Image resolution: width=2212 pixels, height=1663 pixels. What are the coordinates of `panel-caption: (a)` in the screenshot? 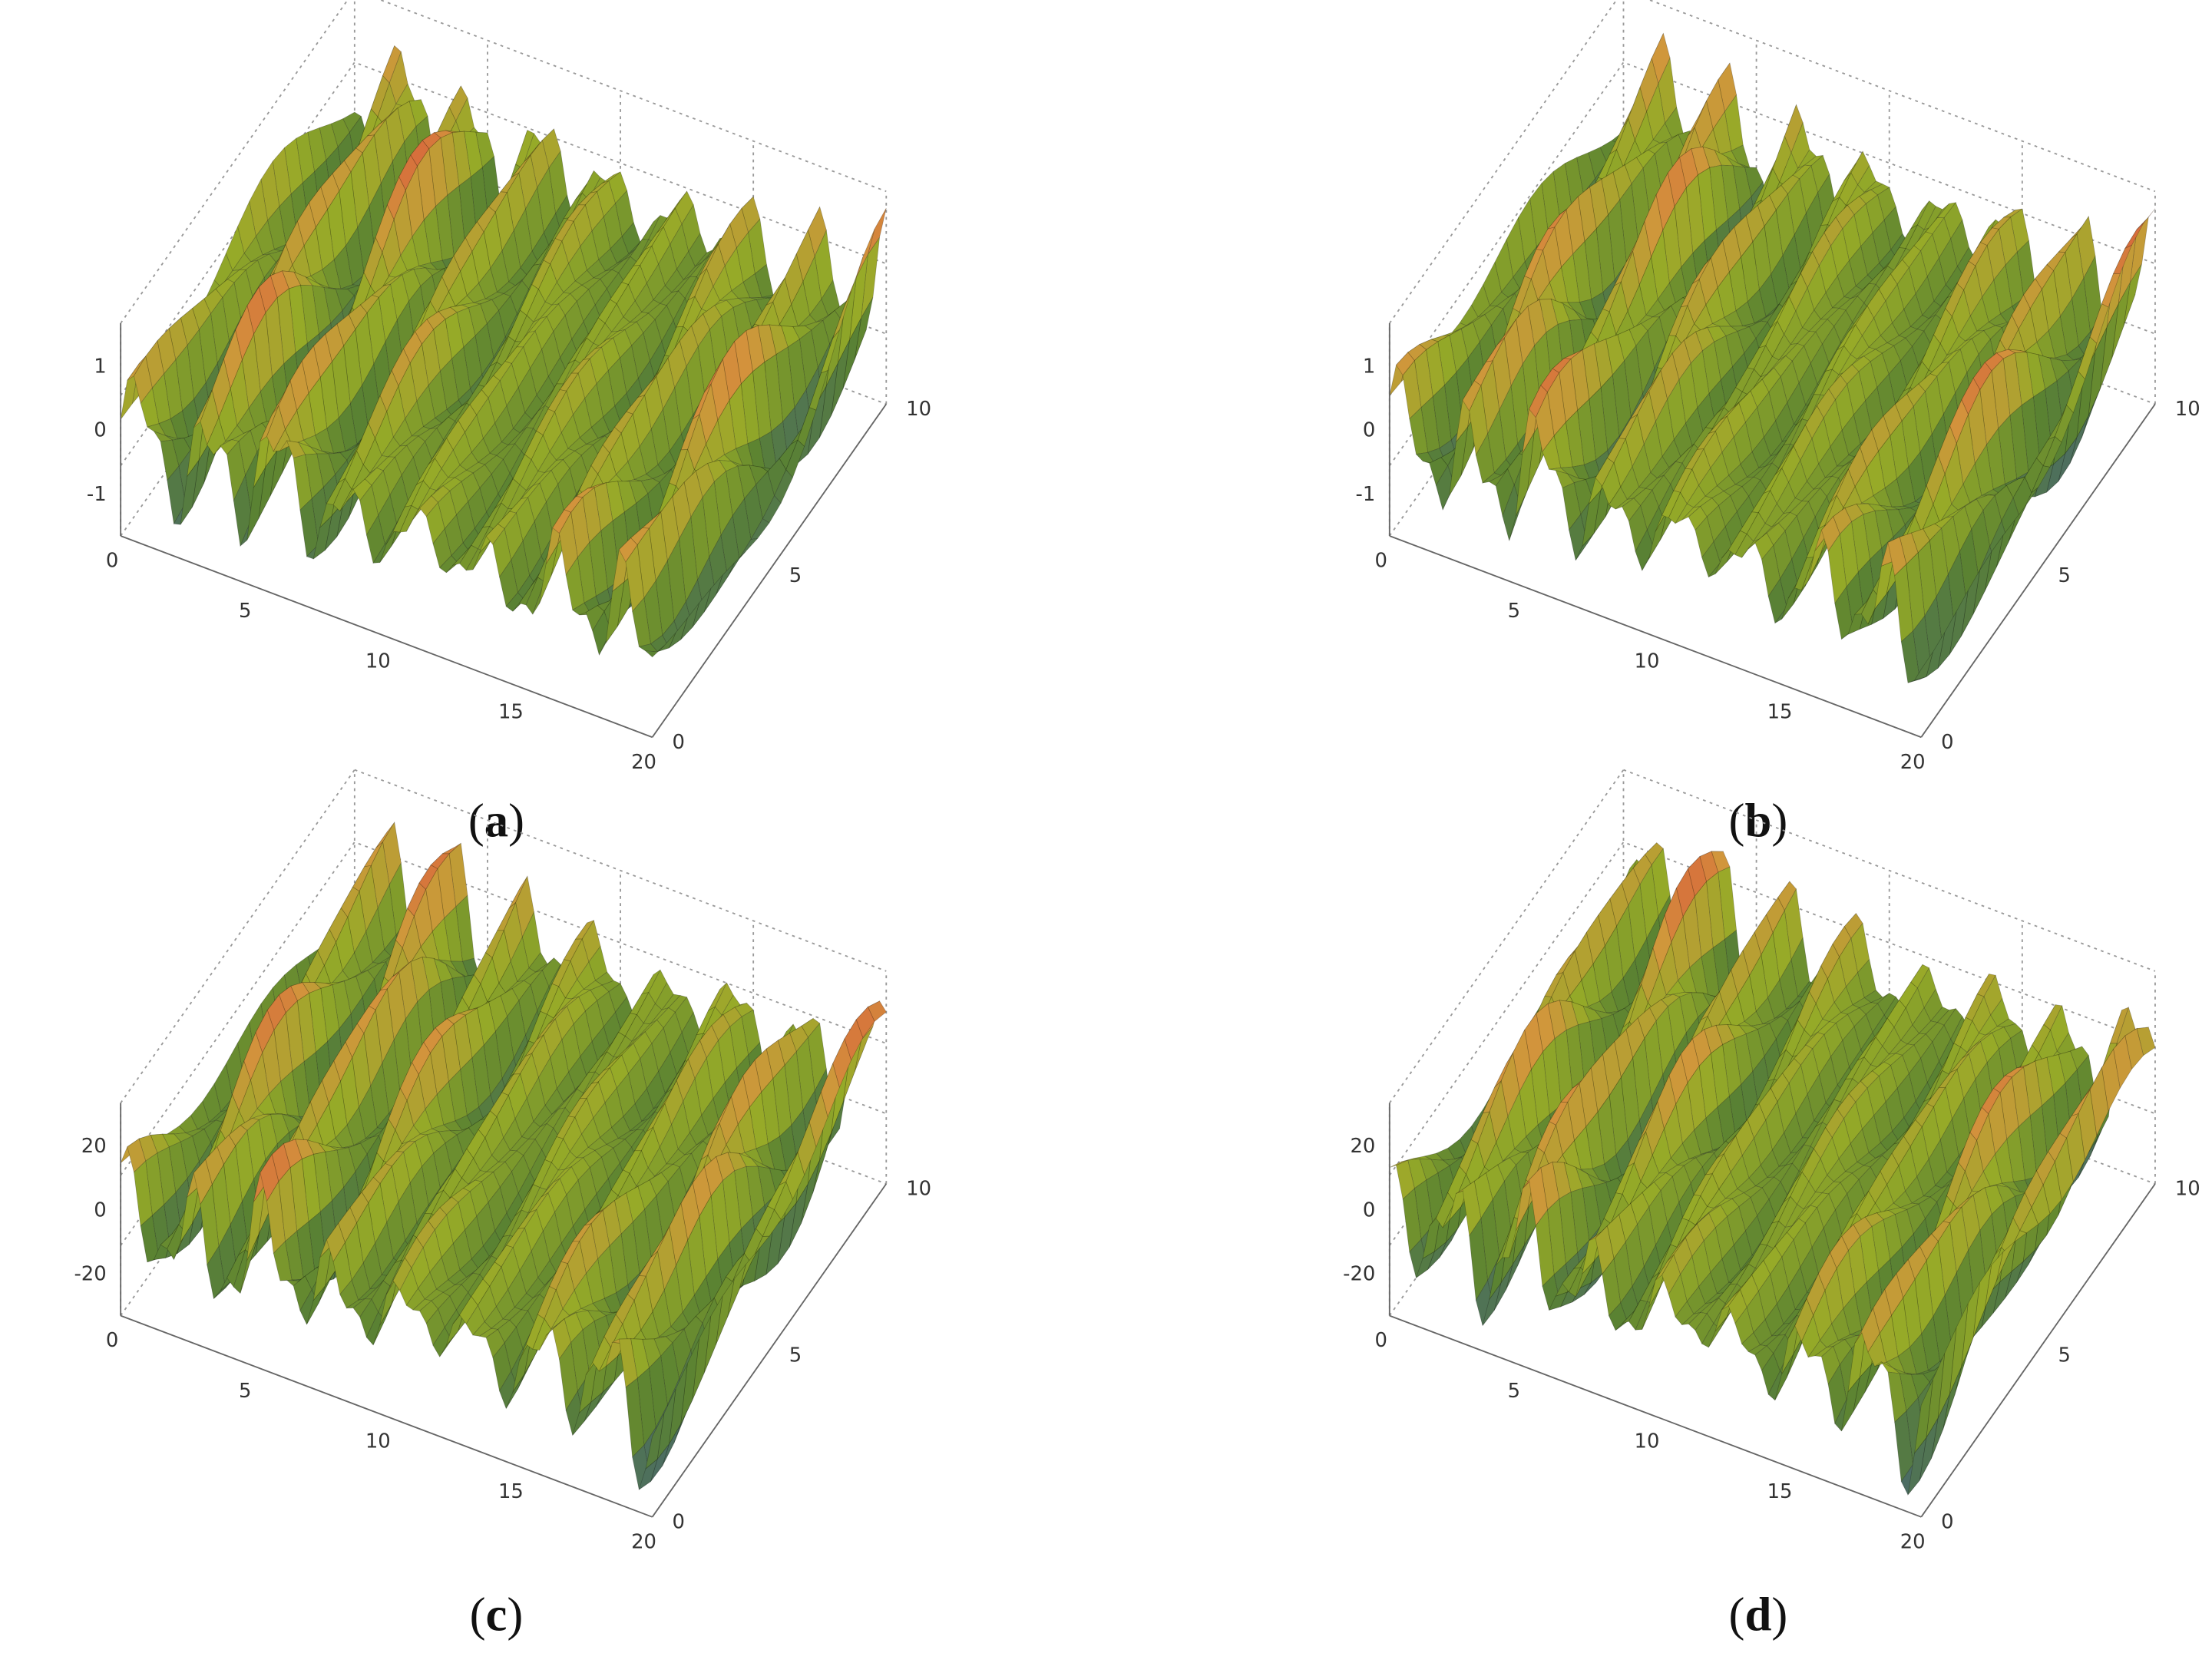 It's located at (496, 820).